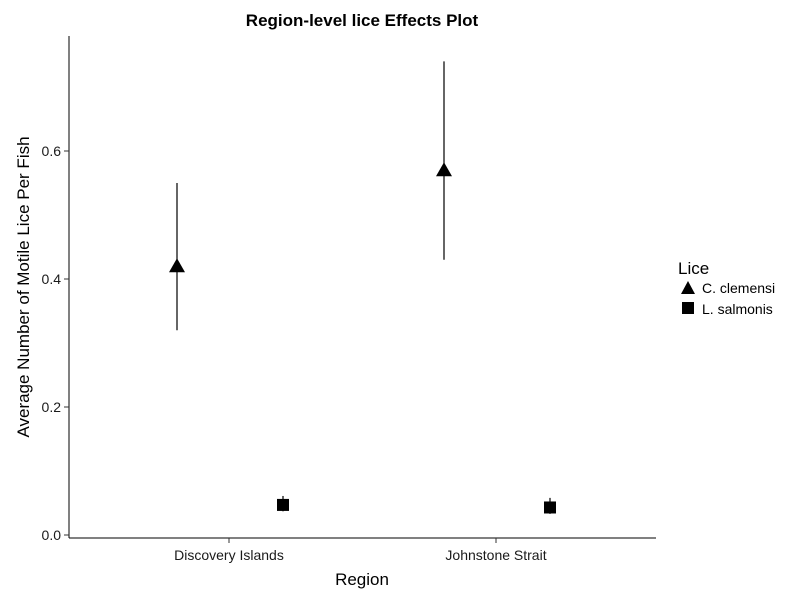 The image size is (800, 600). Describe the element at coordinates (52, 407) in the screenshot. I see `y-tick-label: 0.2` at that location.